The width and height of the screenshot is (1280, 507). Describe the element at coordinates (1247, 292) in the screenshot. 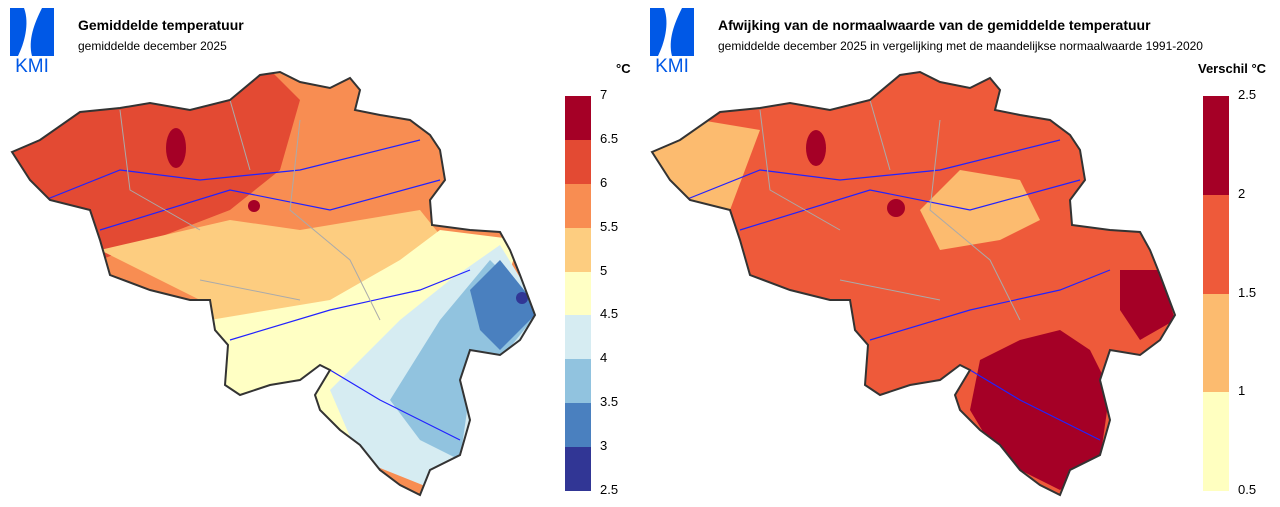

I see `legend-label: 1.5` at that location.